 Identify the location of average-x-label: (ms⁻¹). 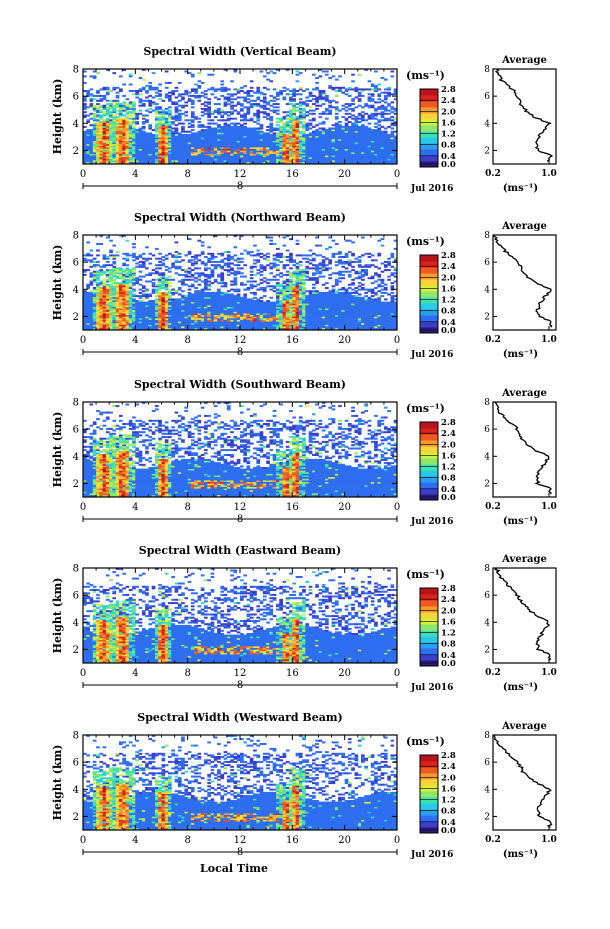
(520, 188).